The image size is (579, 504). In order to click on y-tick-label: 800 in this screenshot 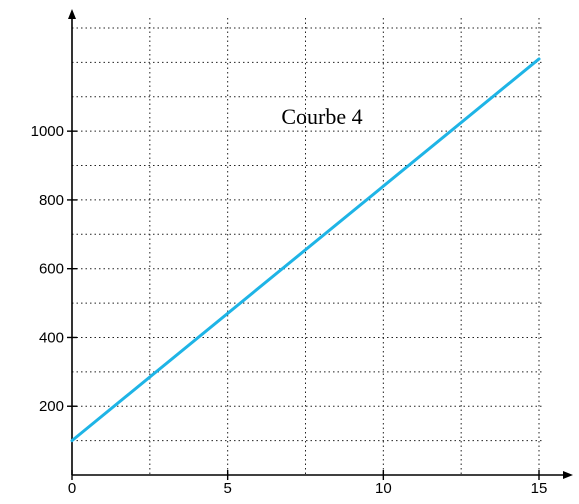, I will do `click(51, 200)`.